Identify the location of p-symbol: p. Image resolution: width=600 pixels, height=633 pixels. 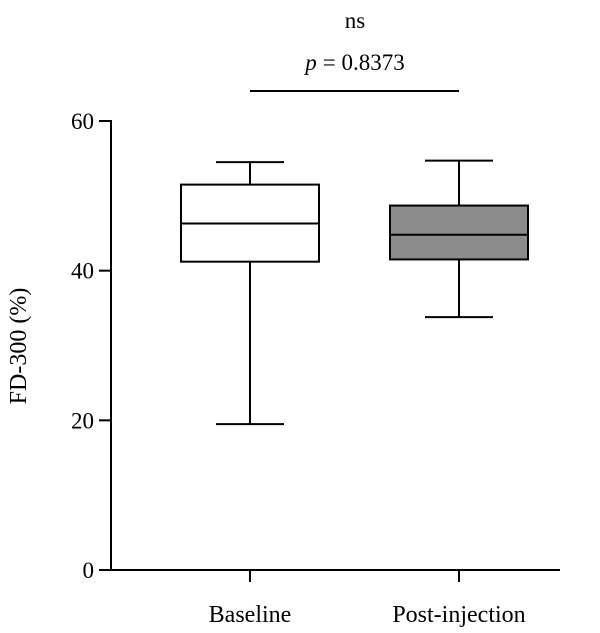
(310, 62).